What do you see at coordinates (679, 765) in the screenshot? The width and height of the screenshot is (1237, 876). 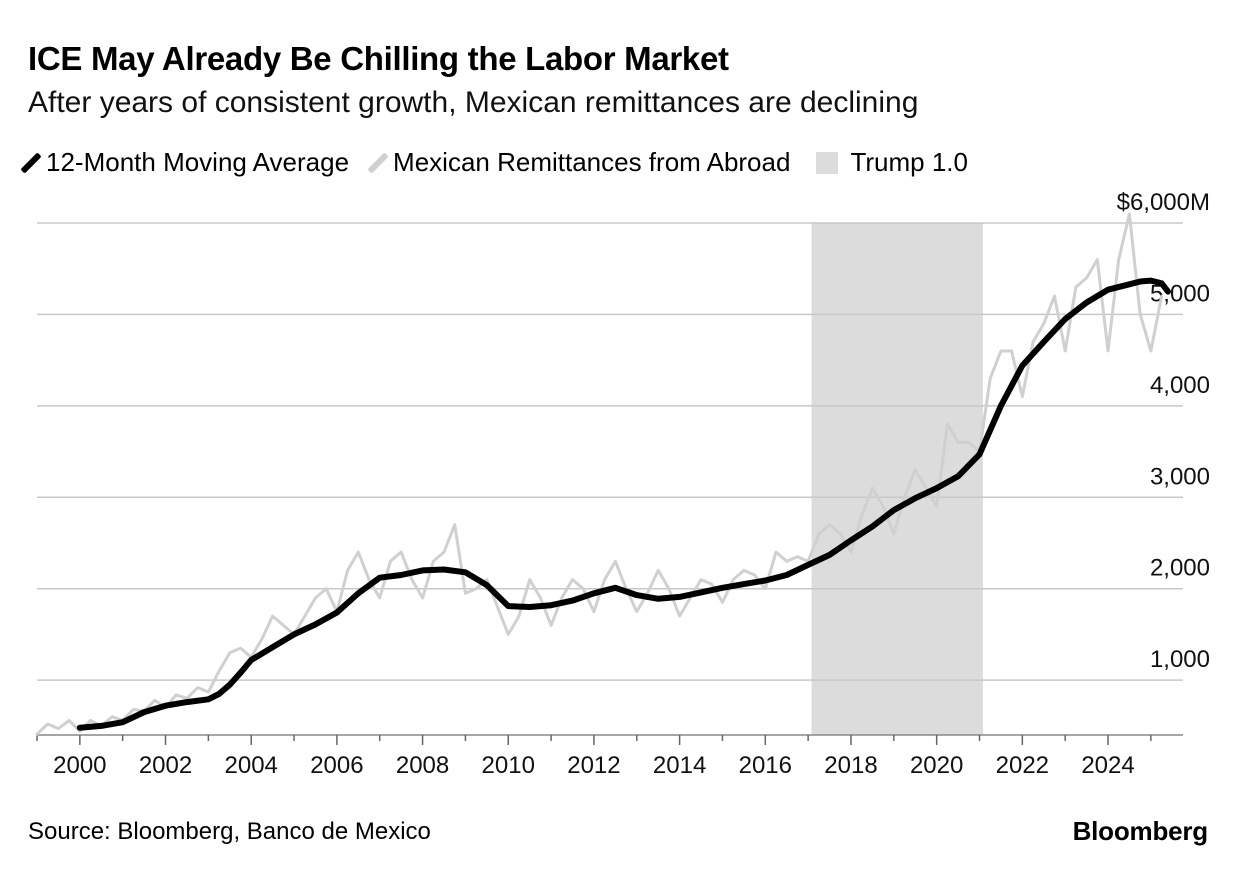 I see `x-tick-label: 2014` at bounding box center [679, 765].